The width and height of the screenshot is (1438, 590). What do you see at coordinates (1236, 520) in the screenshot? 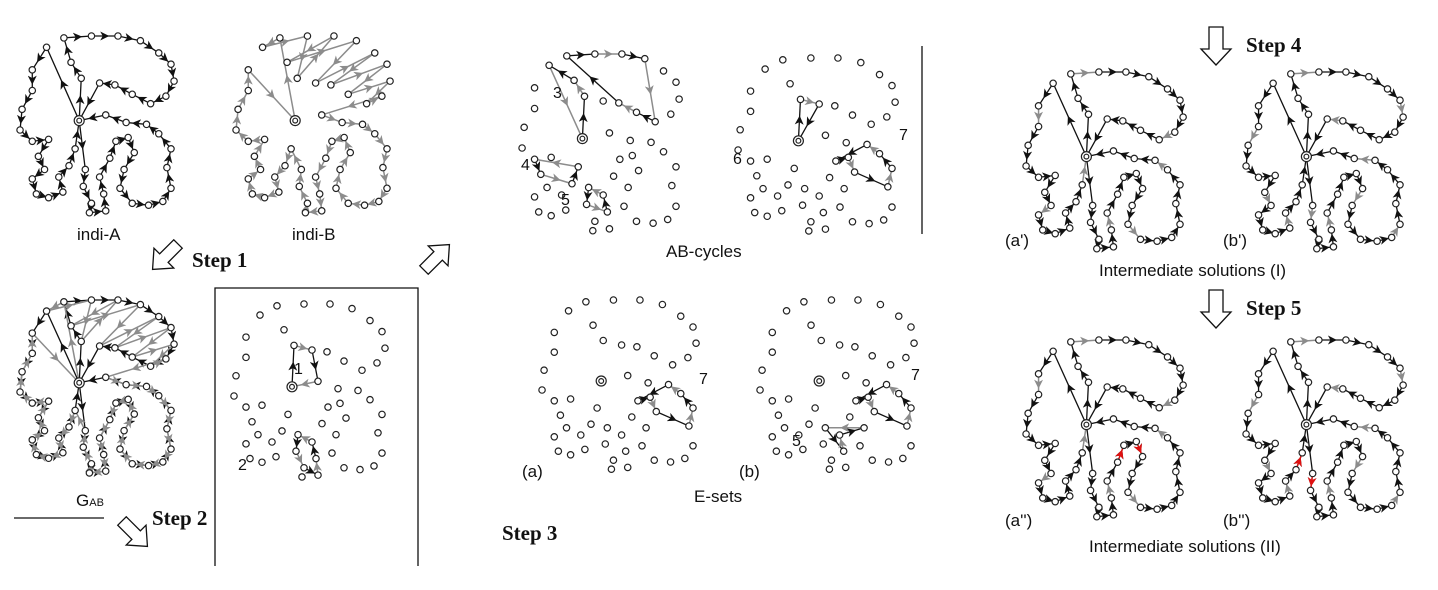
I see `caption-b-dprime: (b'')` at bounding box center [1236, 520].